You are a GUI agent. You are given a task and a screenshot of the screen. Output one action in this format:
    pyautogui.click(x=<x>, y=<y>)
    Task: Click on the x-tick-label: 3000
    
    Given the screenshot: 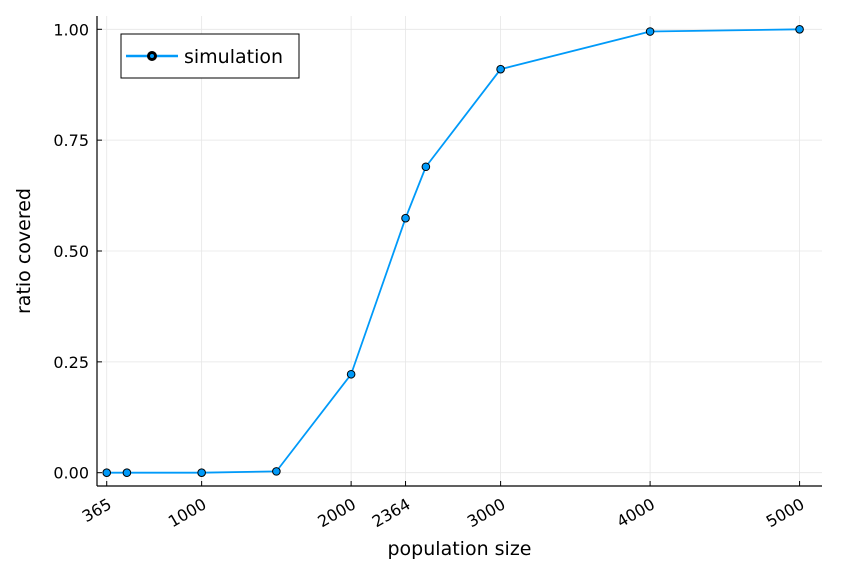 What is the action you would take?
    pyautogui.click(x=486, y=512)
    